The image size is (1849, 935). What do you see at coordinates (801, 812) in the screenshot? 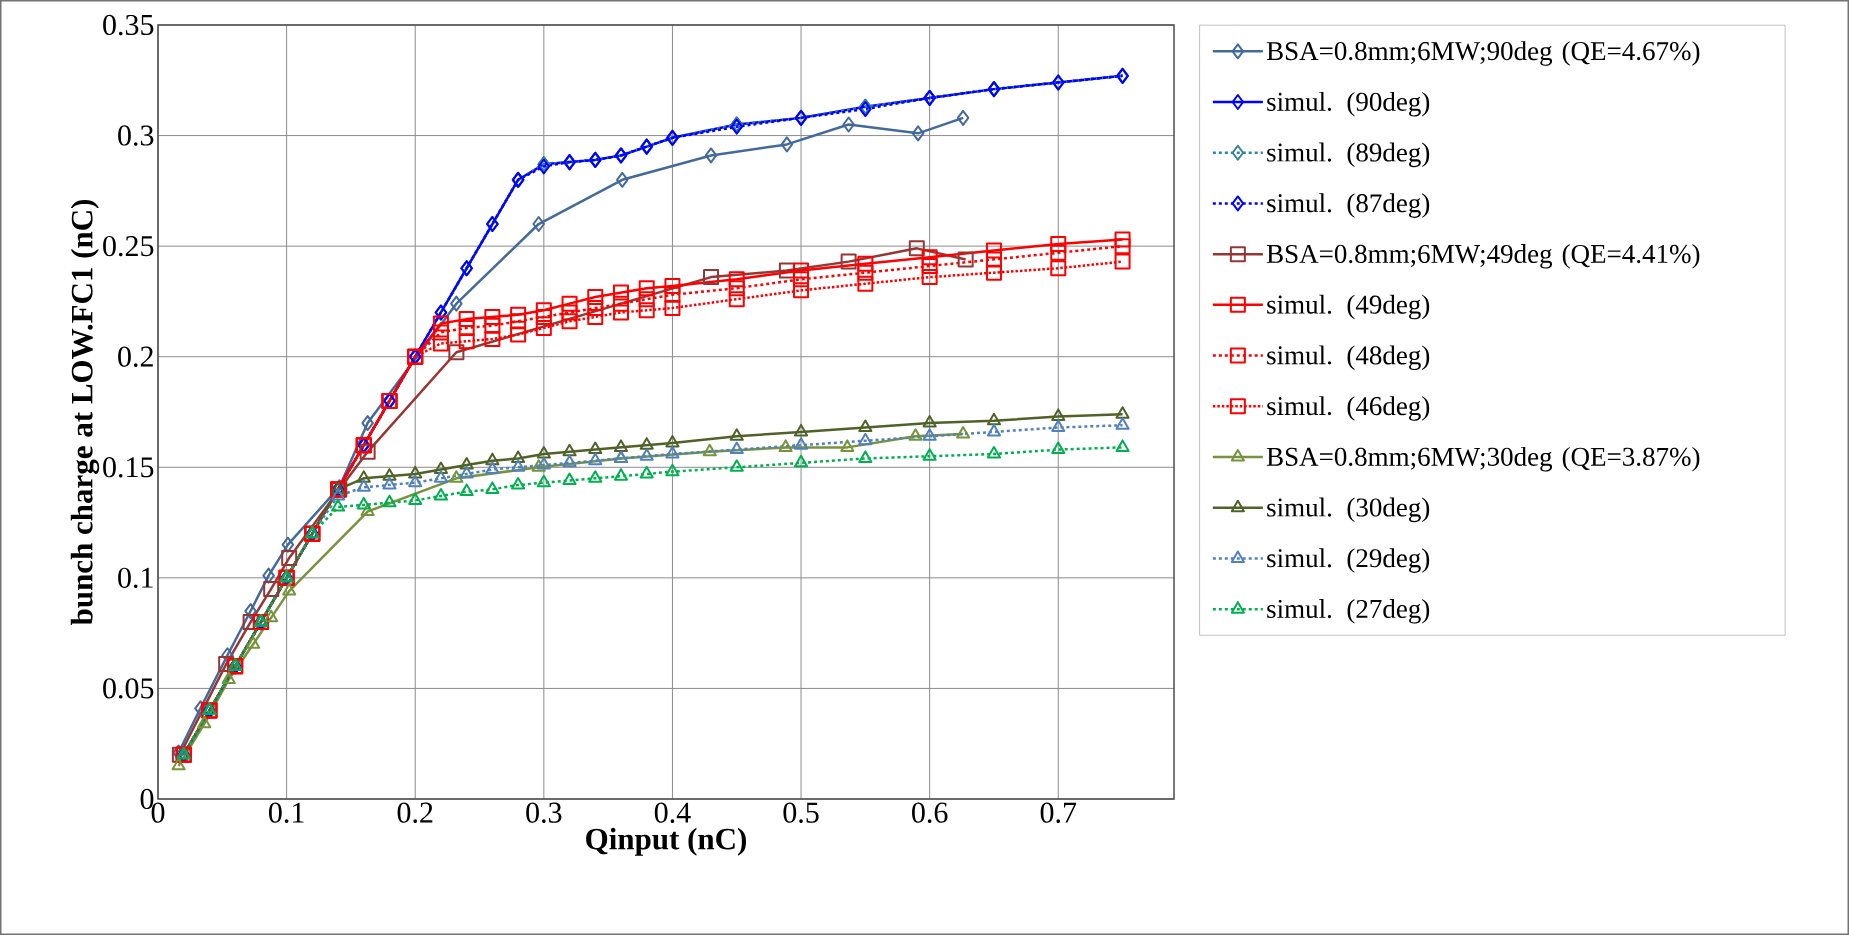
I see `x-tick-label: 0.5` at bounding box center [801, 812].